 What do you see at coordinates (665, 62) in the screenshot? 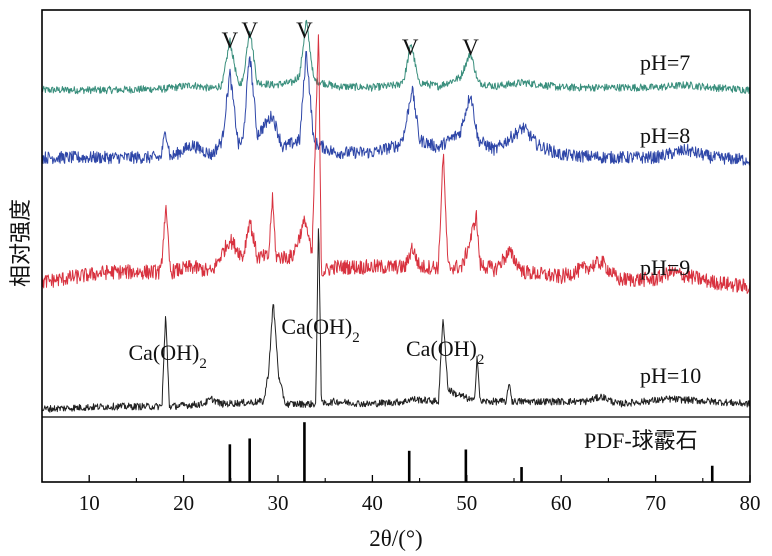
I see `series-label: pH=7` at bounding box center [665, 62].